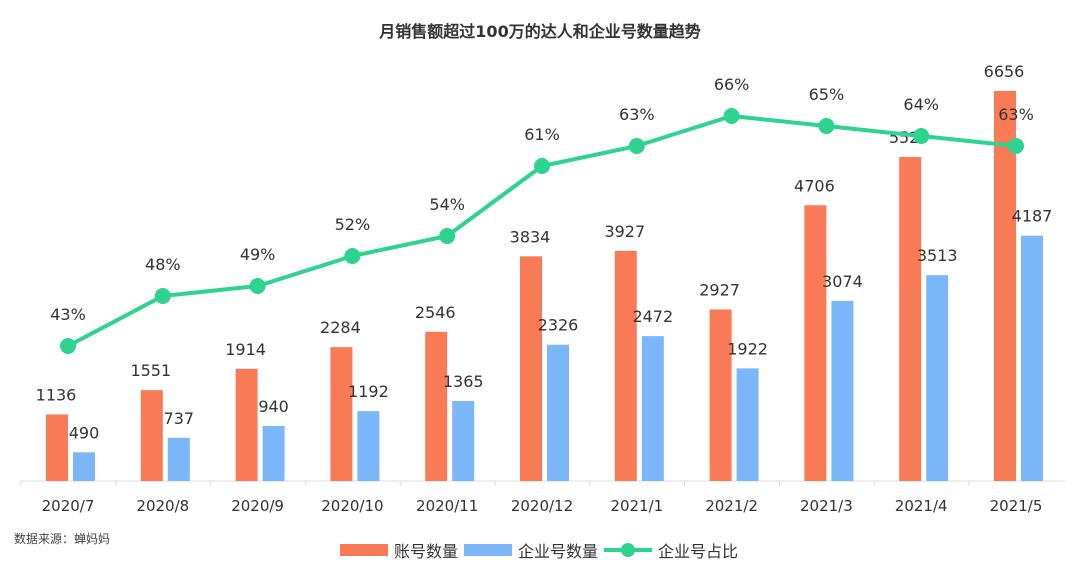 The height and width of the screenshot is (571, 1080). I want to click on data-label-accounts: 4706, so click(814, 185).